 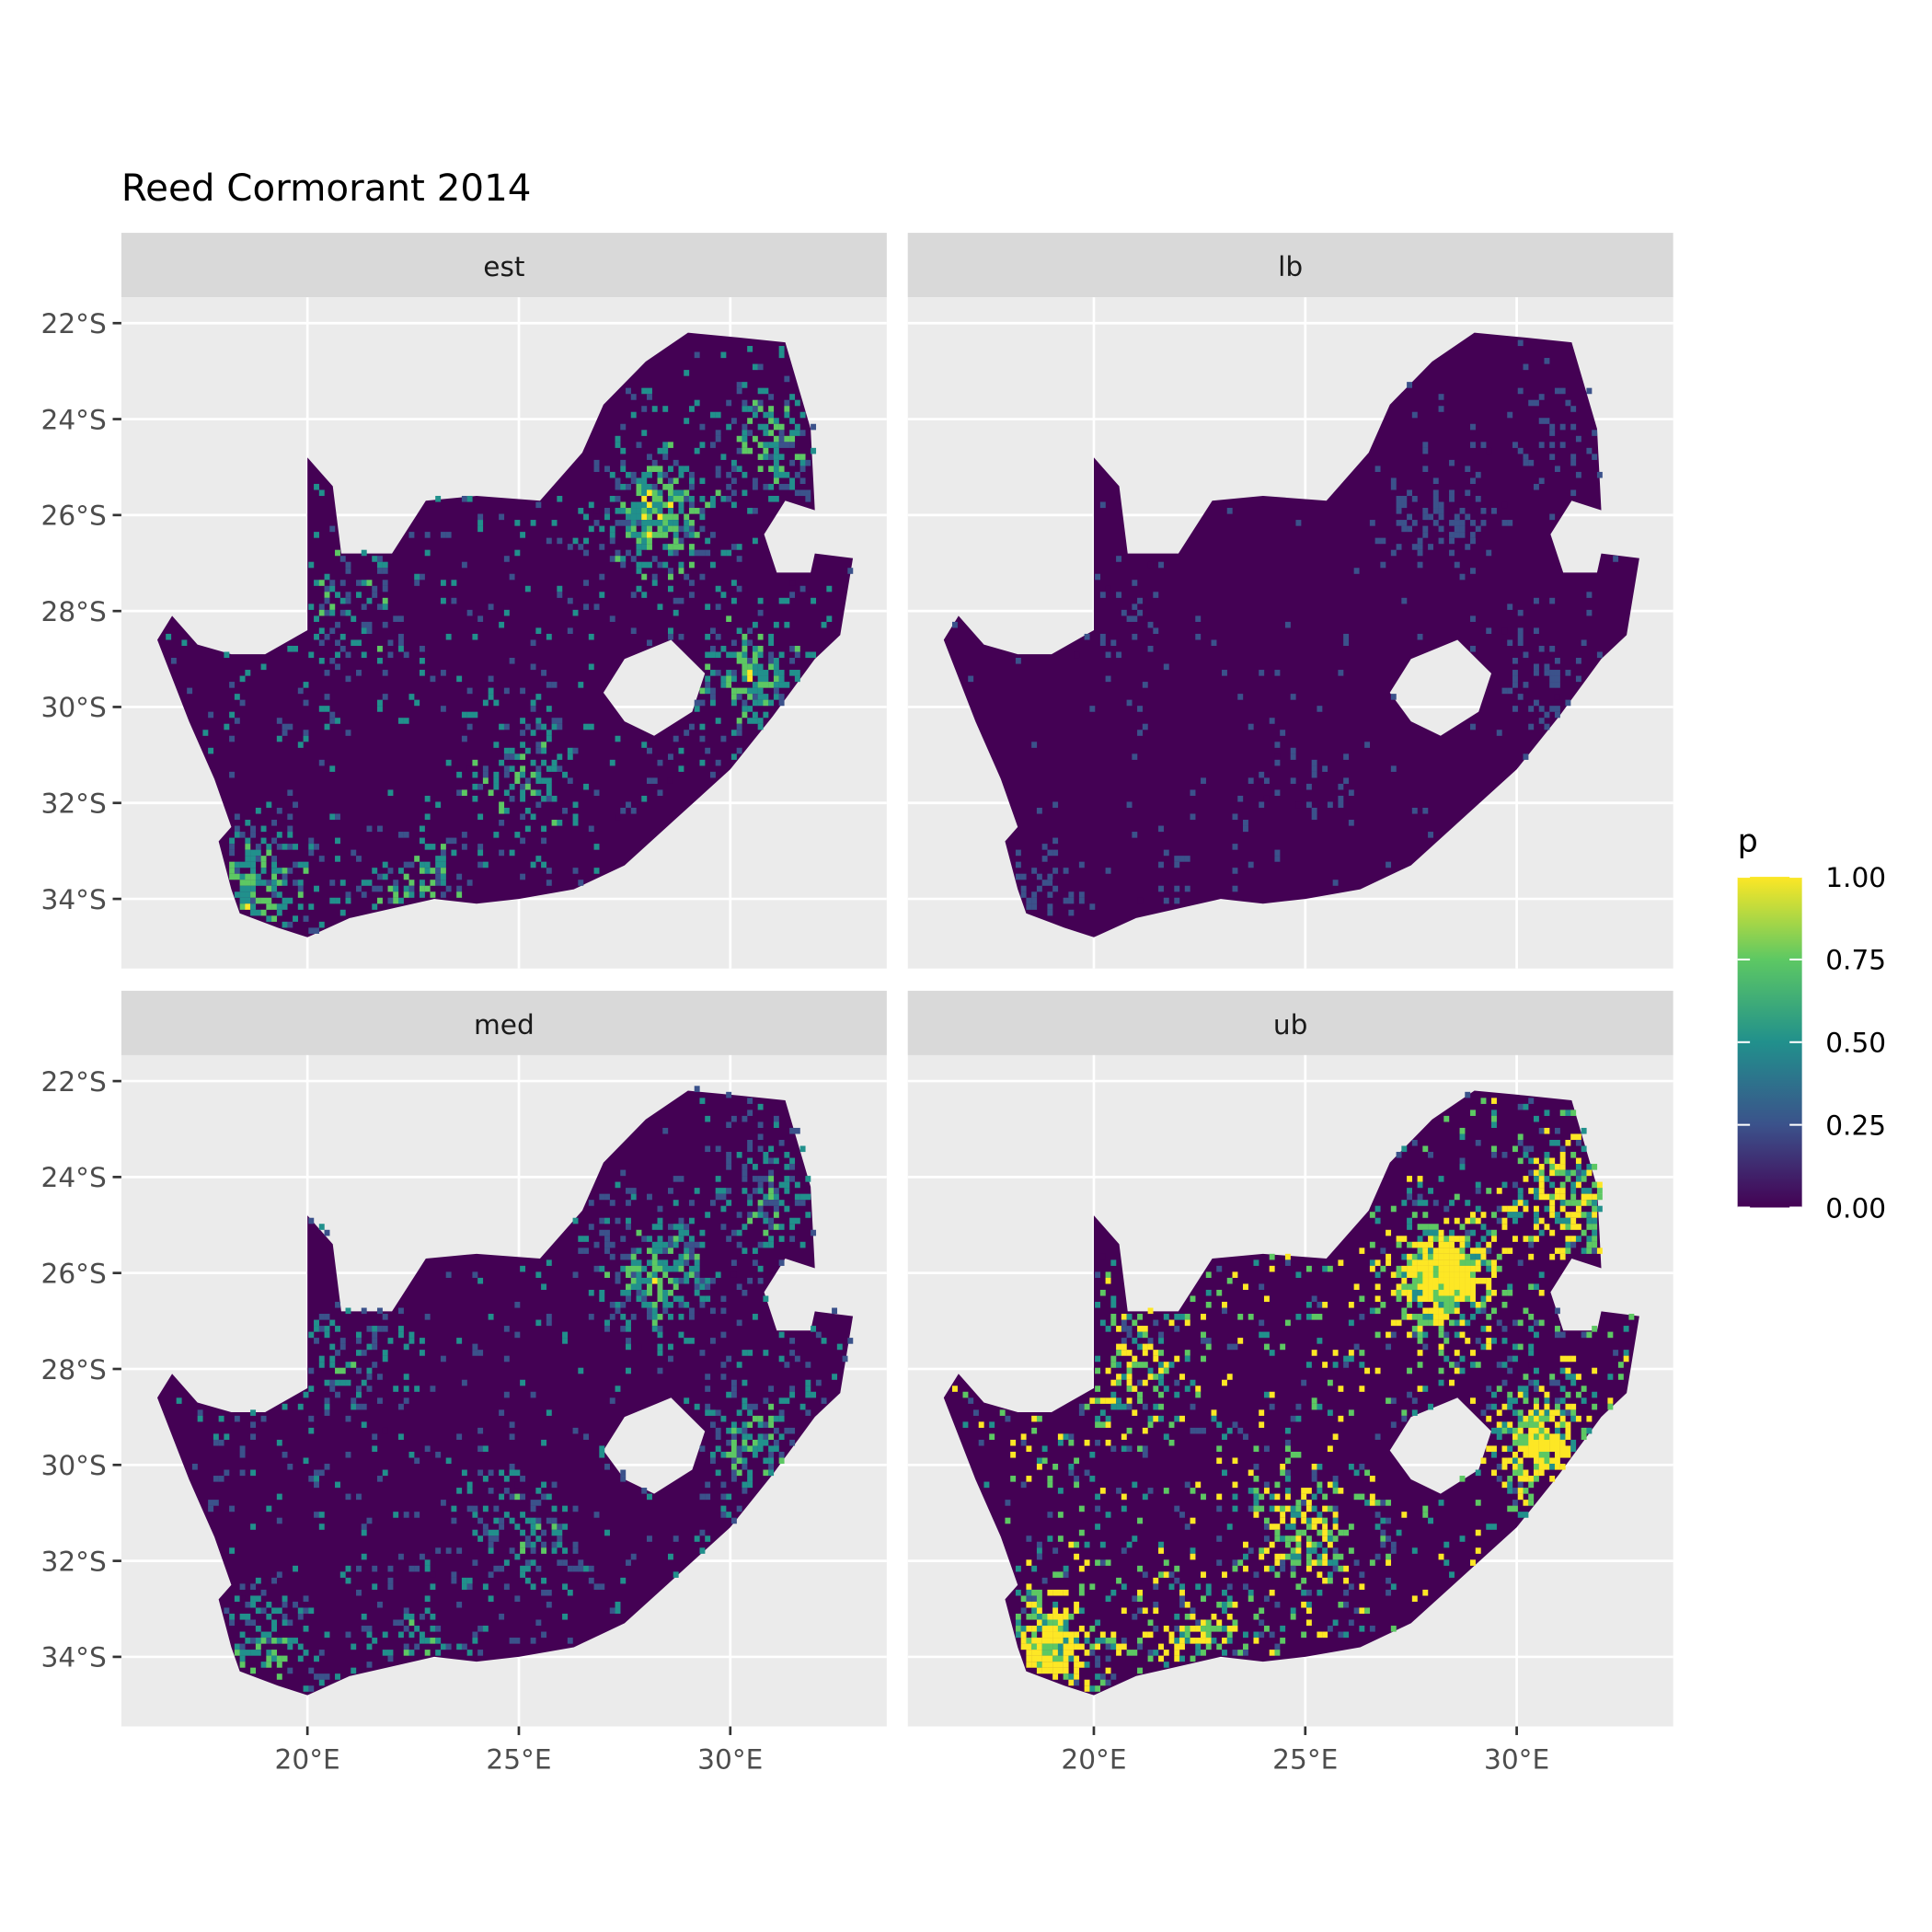 What do you see at coordinates (515, 1389) in the screenshot?
I see `raster-cells` at bounding box center [515, 1389].